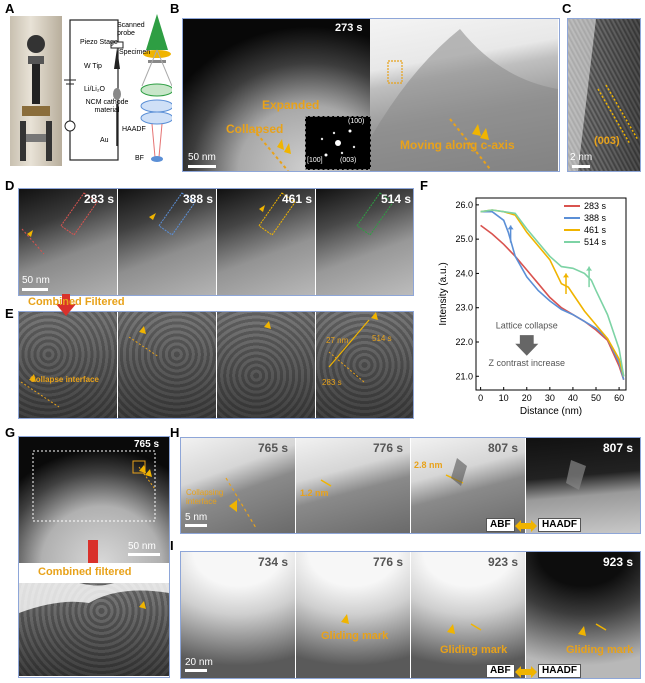  I want to click on diff-100: (100), so click(356, 121).